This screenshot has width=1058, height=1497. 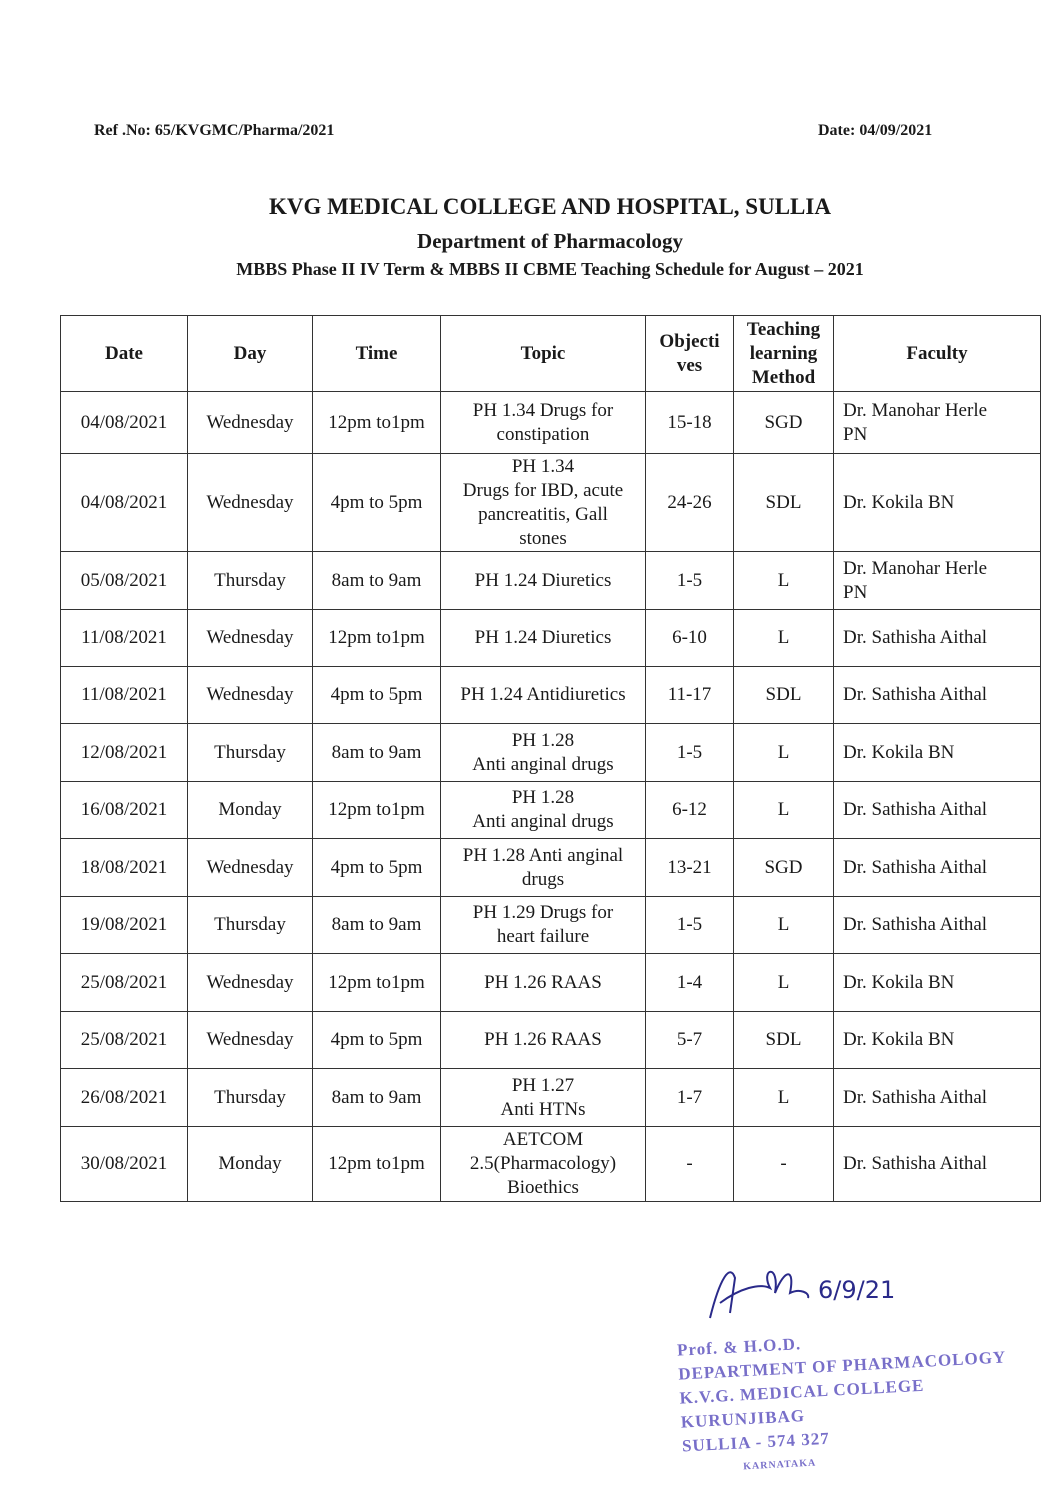 I want to click on cell-date: 12/08/2021, so click(x=124, y=752).